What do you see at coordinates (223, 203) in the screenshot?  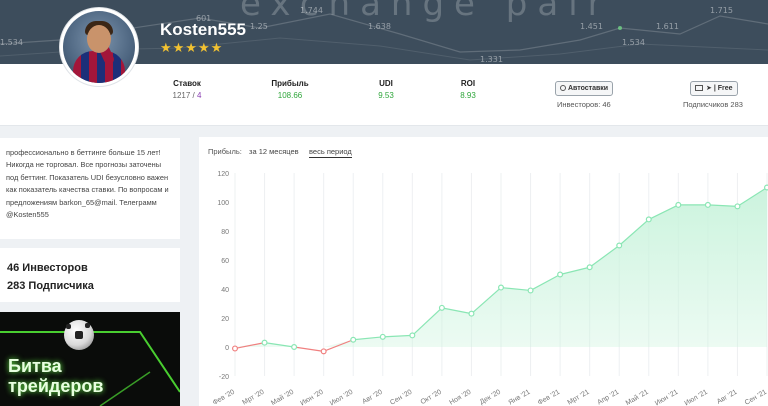 I see `y-tick-label: 100` at bounding box center [223, 203].